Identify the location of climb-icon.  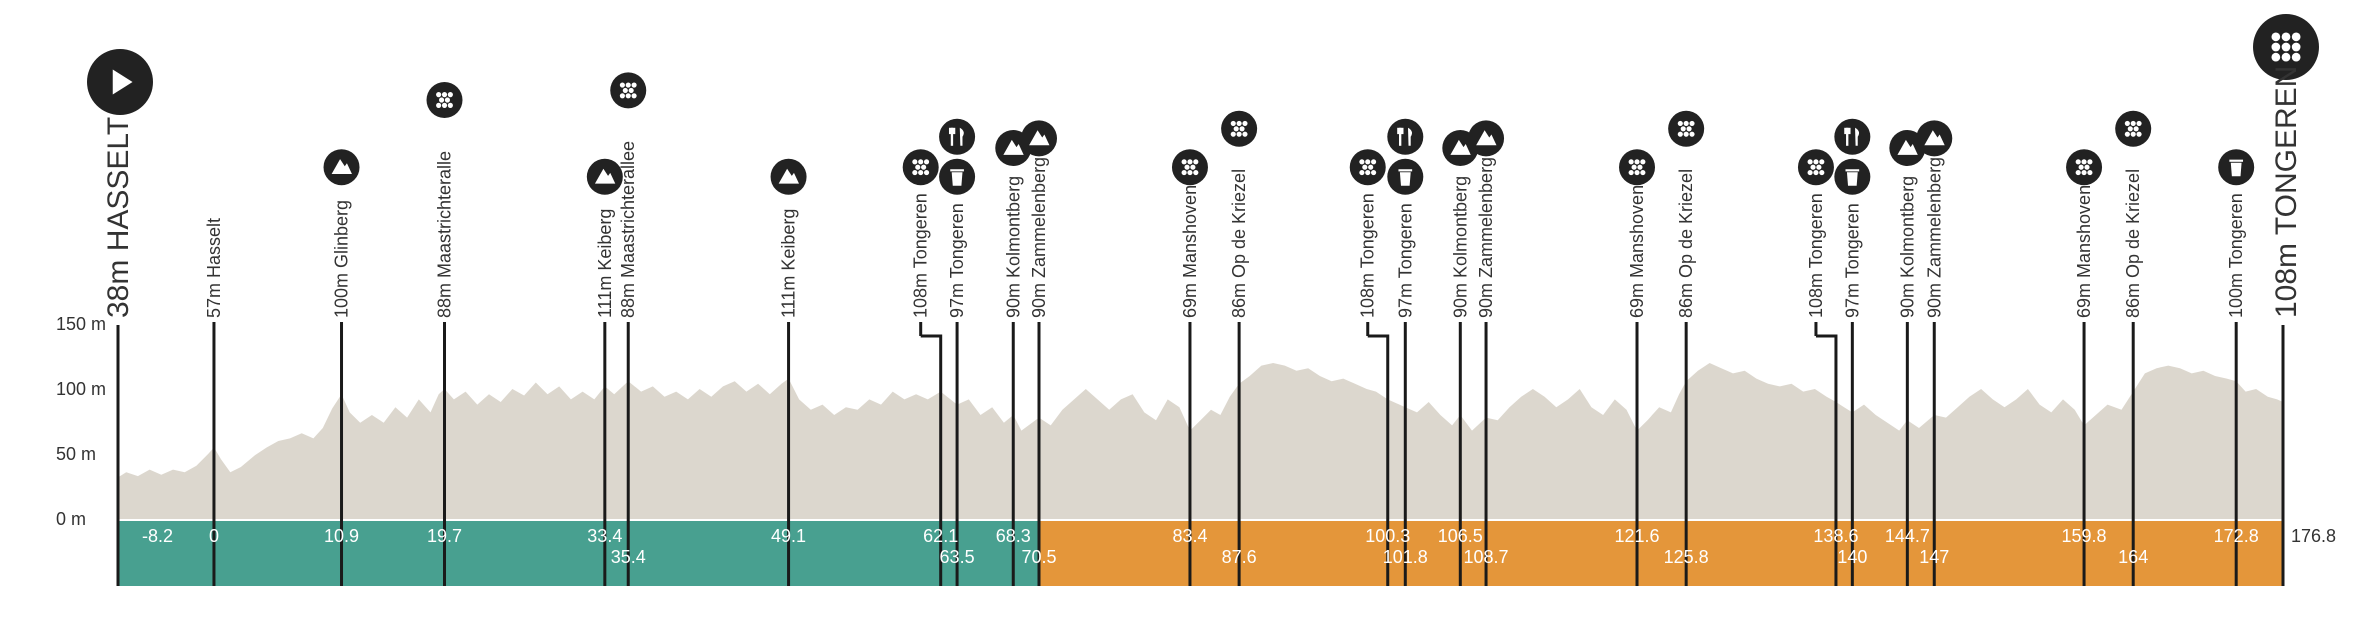
(788, 176).